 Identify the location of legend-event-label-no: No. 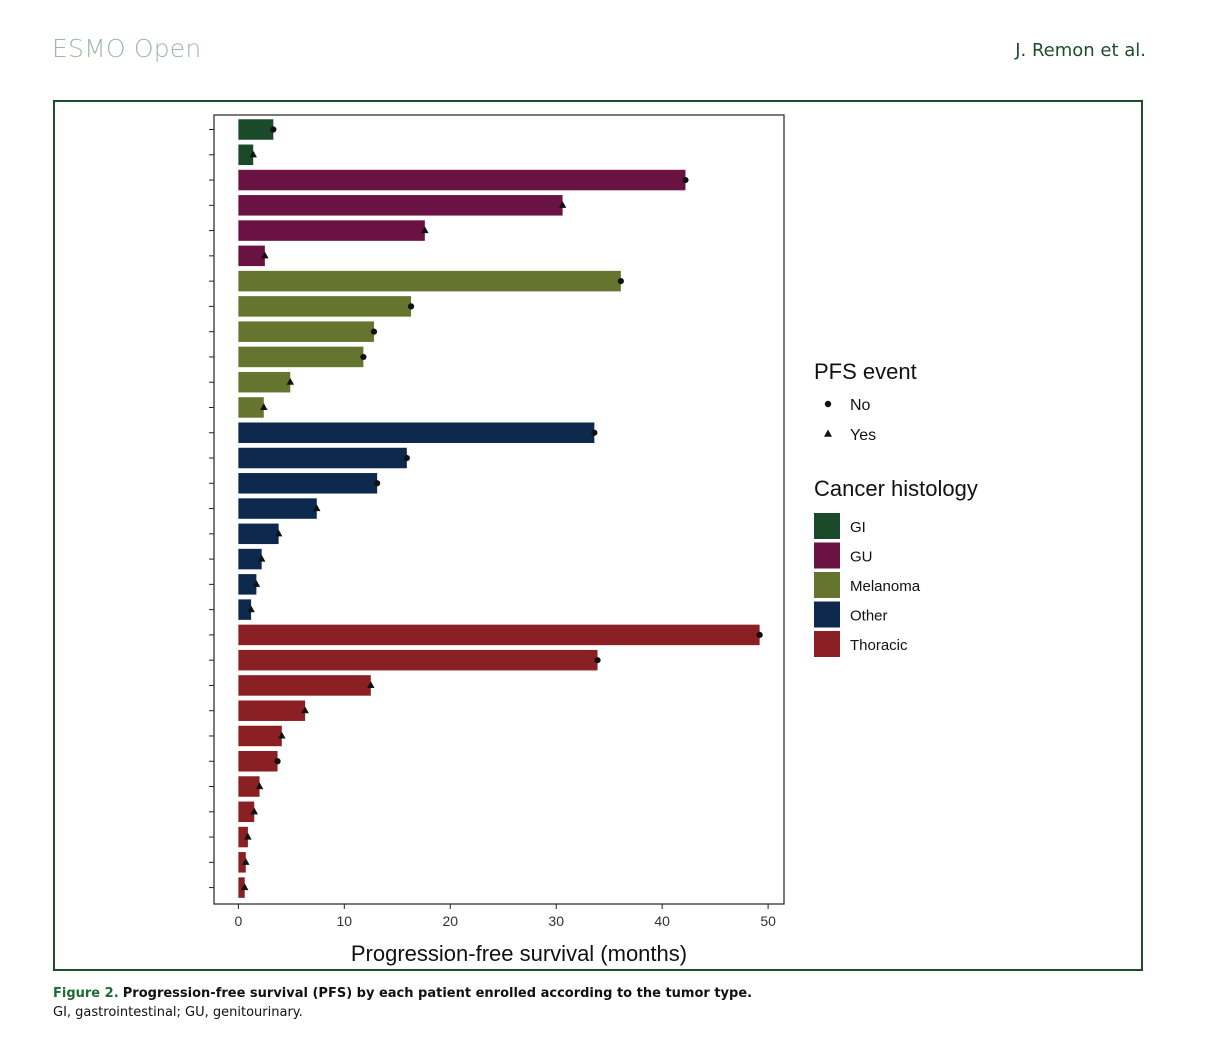
(860, 405).